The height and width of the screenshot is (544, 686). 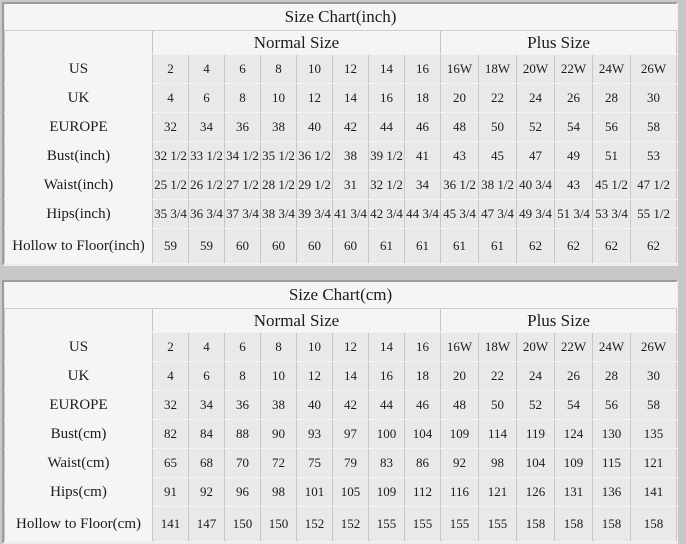 What do you see at coordinates (653, 434) in the screenshot?
I see `size-cell: 135` at bounding box center [653, 434].